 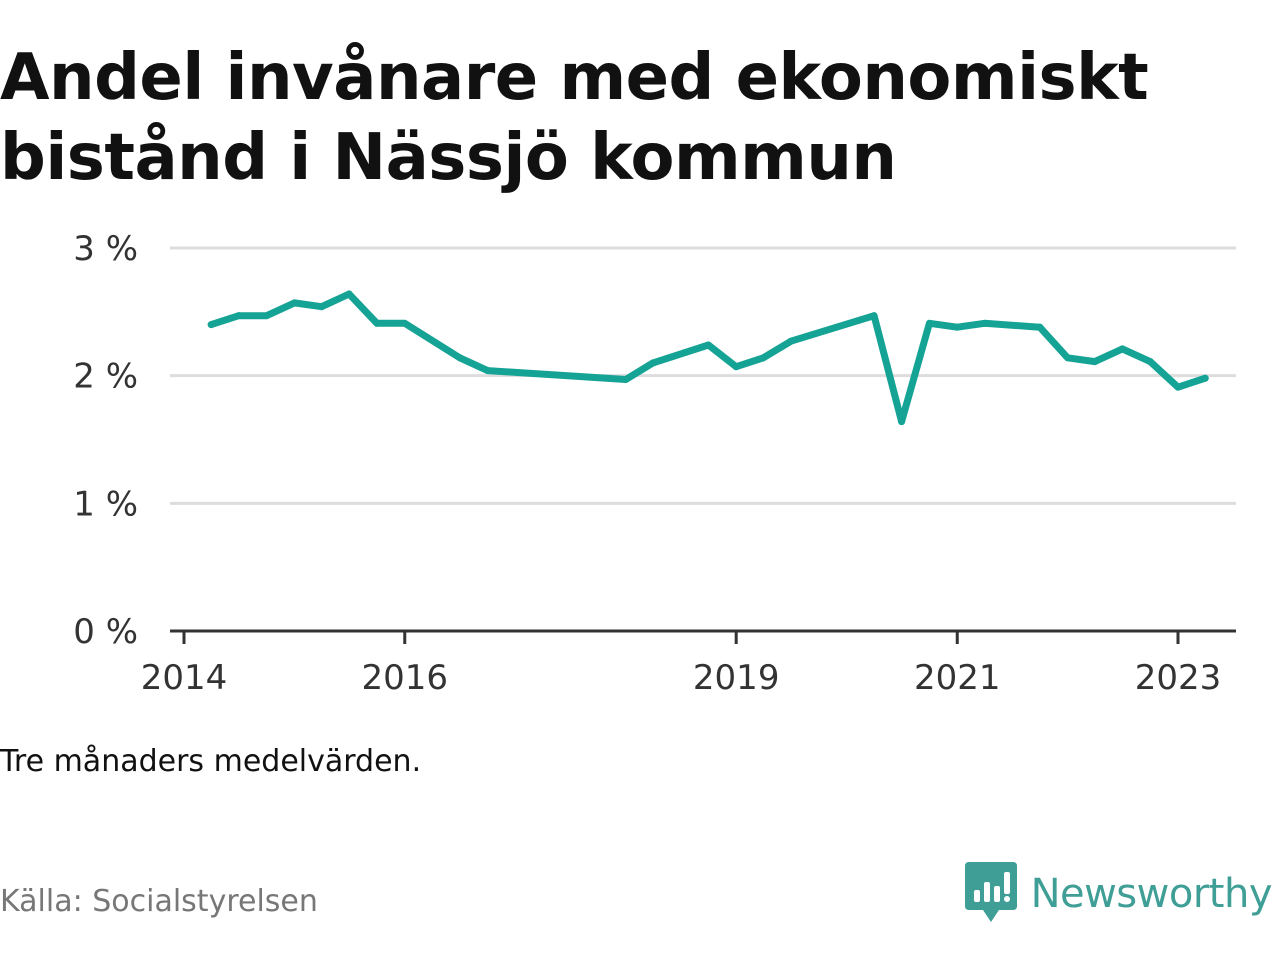 I want to click on x-tick-label: 2019, so click(x=736, y=678).